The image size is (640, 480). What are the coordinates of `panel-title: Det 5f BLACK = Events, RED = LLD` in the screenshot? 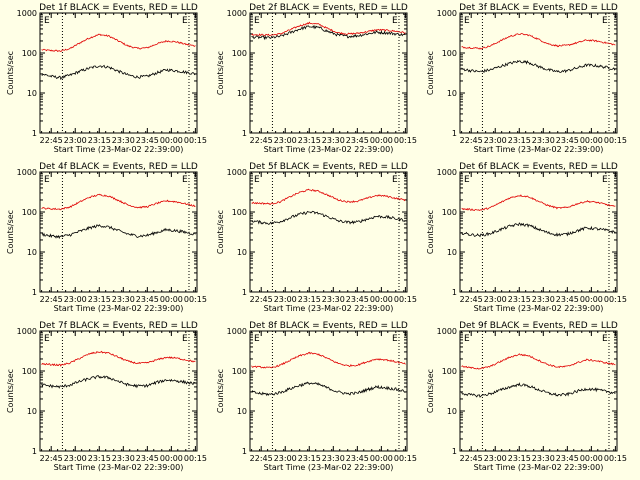 It's located at (328, 167).